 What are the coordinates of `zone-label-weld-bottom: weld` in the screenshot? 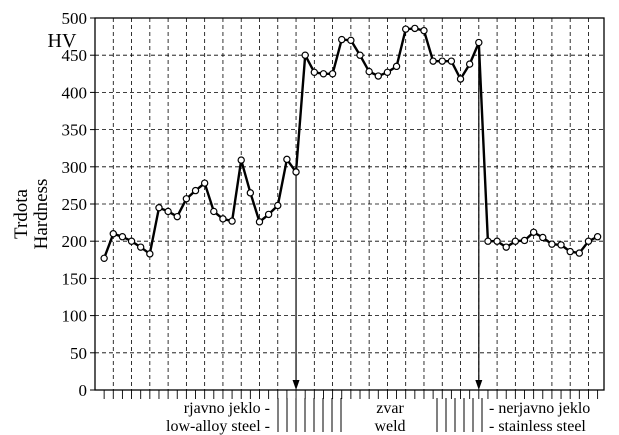 It's located at (389, 426).